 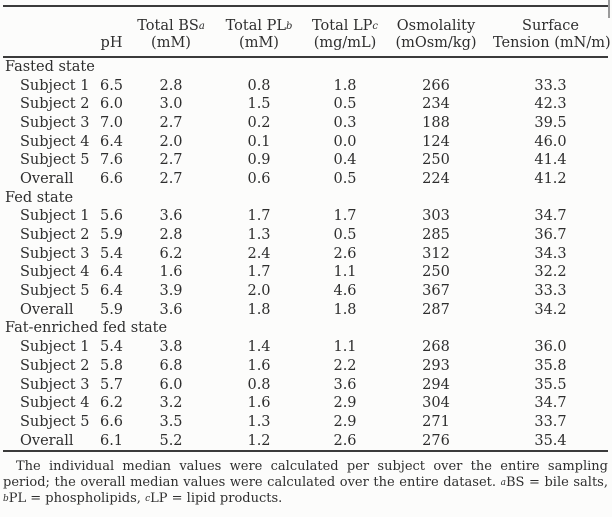 What do you see at coordinates (345, 43) in the screenshot?
I see `column-unit-total-lp: (mg/mL)` at bounding box center [345, 43].